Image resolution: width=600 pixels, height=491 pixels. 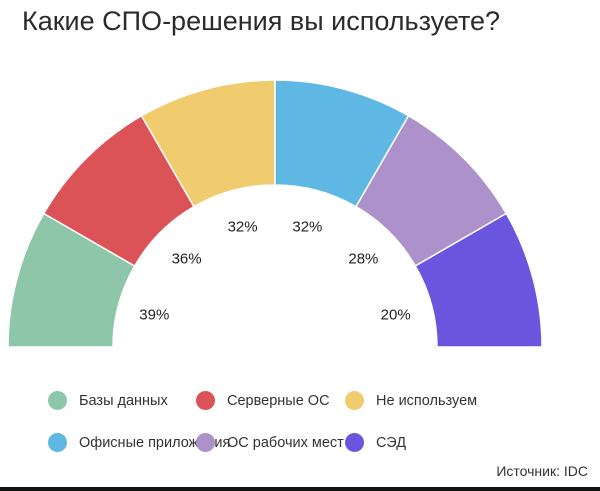 What do you see at coordinates (542, 471) in the screenshot?
I see `source-note: Источник: IDC` at bounding box center [542, 471].